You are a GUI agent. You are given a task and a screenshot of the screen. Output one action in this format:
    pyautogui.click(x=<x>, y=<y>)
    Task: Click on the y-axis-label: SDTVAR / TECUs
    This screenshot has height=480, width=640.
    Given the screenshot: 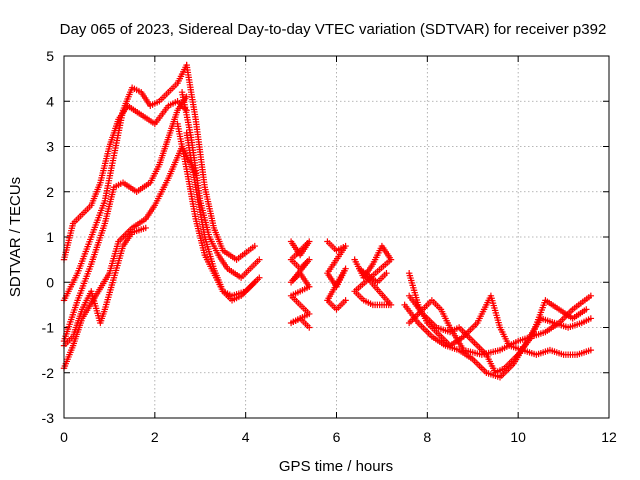 What is the action you would take?
    pyautogui.click(x=15, y=237)
    